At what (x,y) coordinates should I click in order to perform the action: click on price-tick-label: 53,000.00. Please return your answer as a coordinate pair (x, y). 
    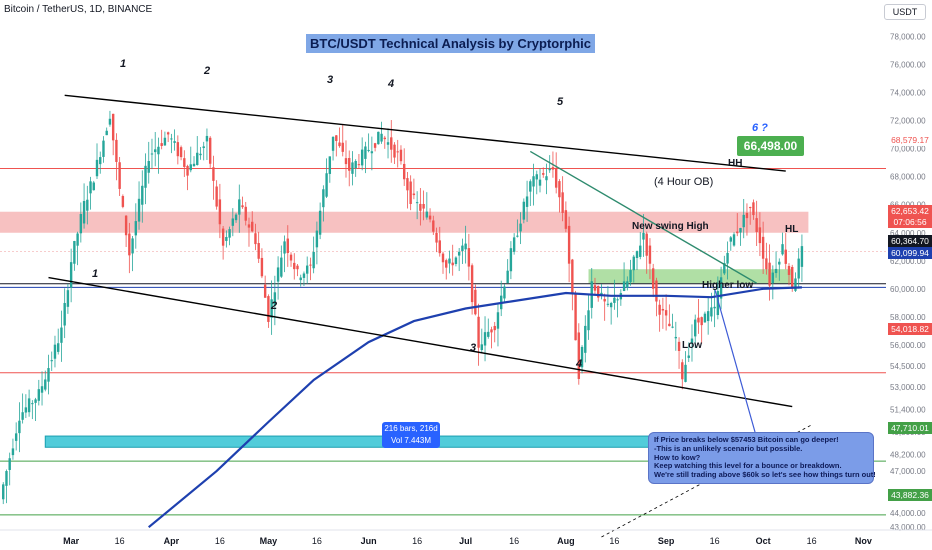
    Looking at the image, I should click on (908, 387).